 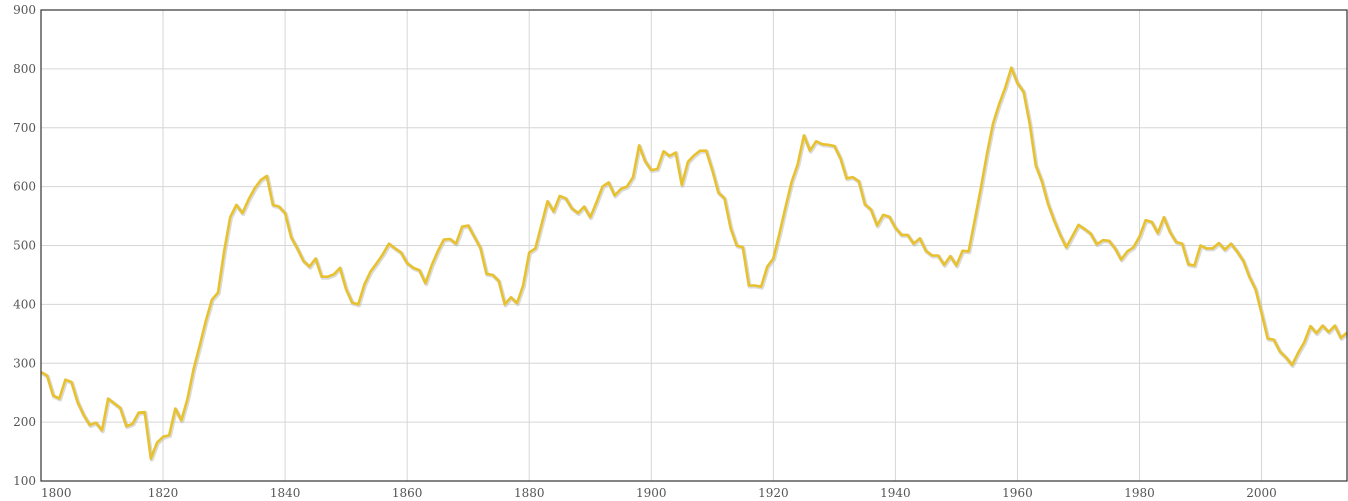 I want to click on data-point-1961, so click(x=1023, y=92).